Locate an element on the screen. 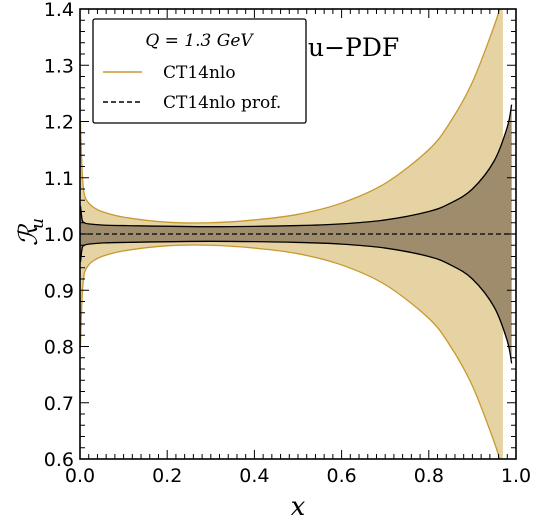  y-tick-label: 1.4 is located at coordinates (59, 10).